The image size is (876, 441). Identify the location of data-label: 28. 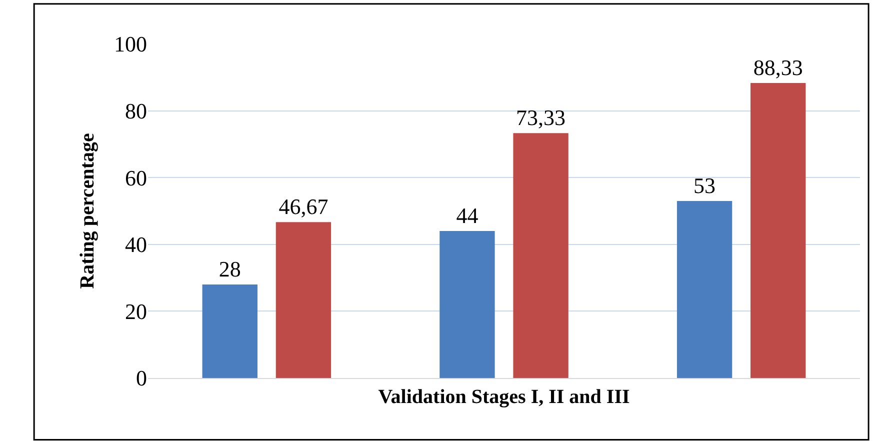
(229, 269).